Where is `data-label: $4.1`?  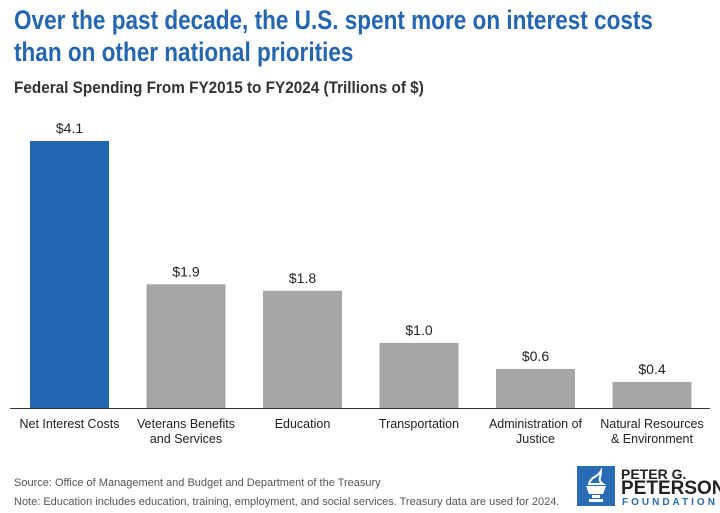
data-label: $4.1 is located at coordinates (69, 128).